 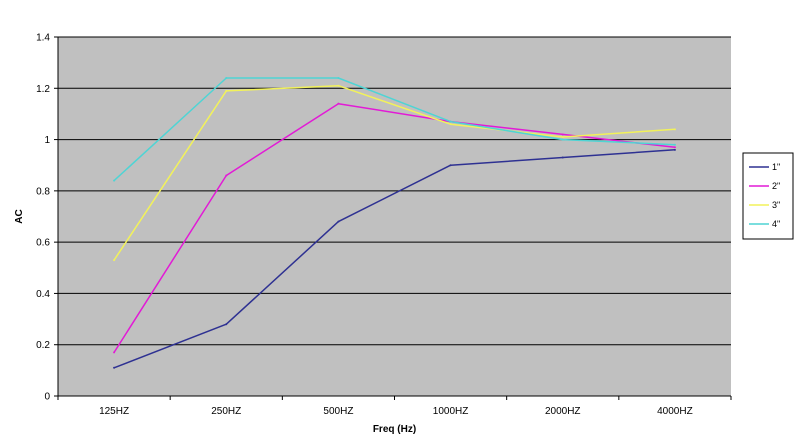 What do you see at coordinates (776, 224) in the screenshot?
I see `legend-label: 4"` at bounding box center [776, 224].